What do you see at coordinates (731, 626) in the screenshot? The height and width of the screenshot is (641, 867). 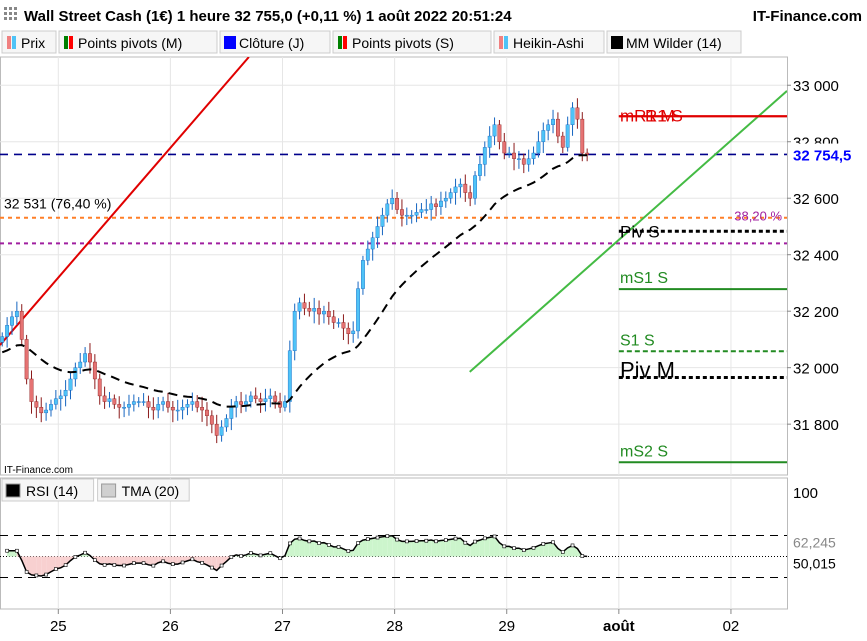 I see `date-tick-label: 02` at bounding box center [731, 626].